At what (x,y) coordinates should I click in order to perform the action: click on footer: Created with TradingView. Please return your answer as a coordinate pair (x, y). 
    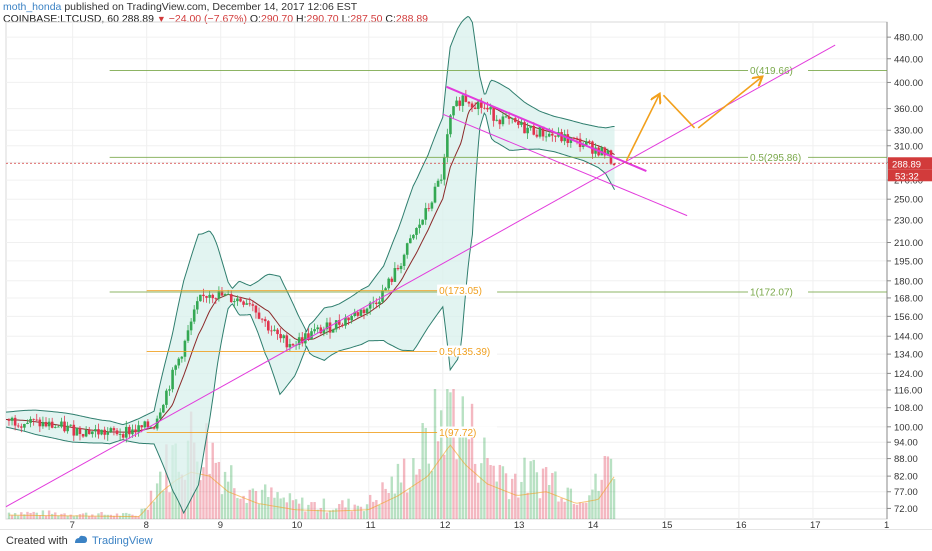
    Looking at the image, I should click on (466, 540).